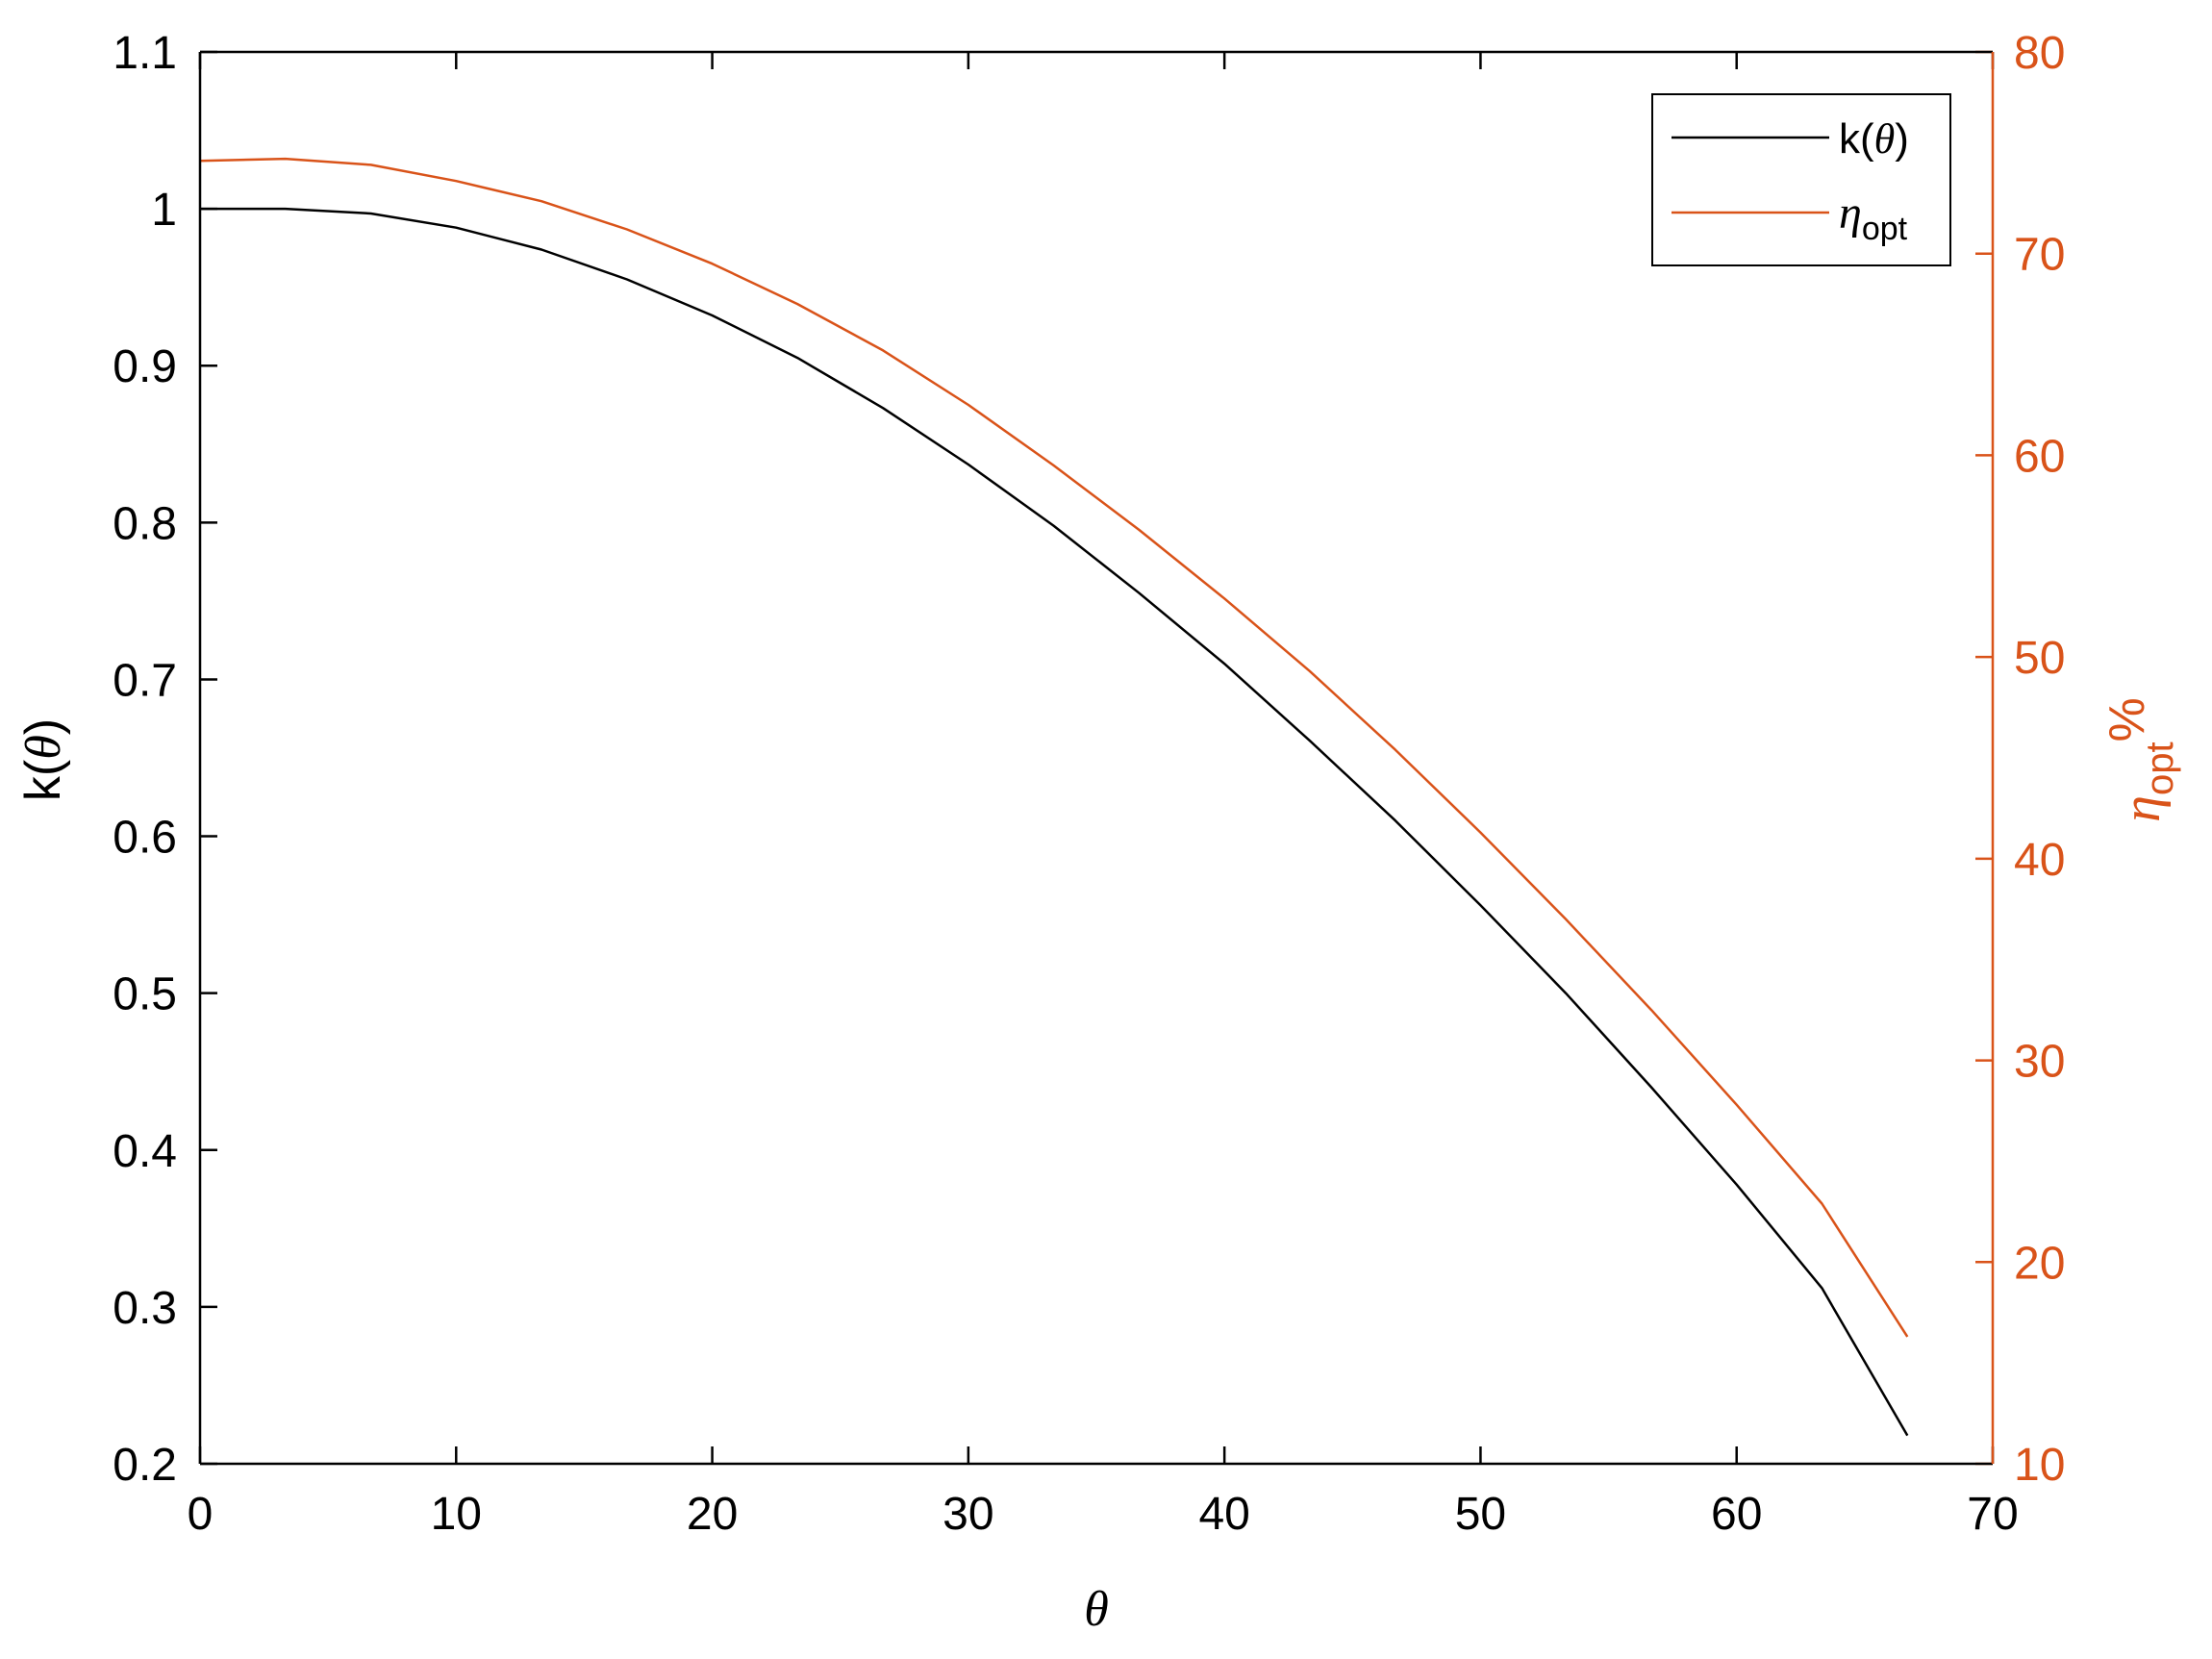 Image resolution: width=2212 pixels, height=1659 pixels. Describe the element at coordinates (1874, 139) in the screenshot. I see `legend-label-k: k(θ)` at that location.